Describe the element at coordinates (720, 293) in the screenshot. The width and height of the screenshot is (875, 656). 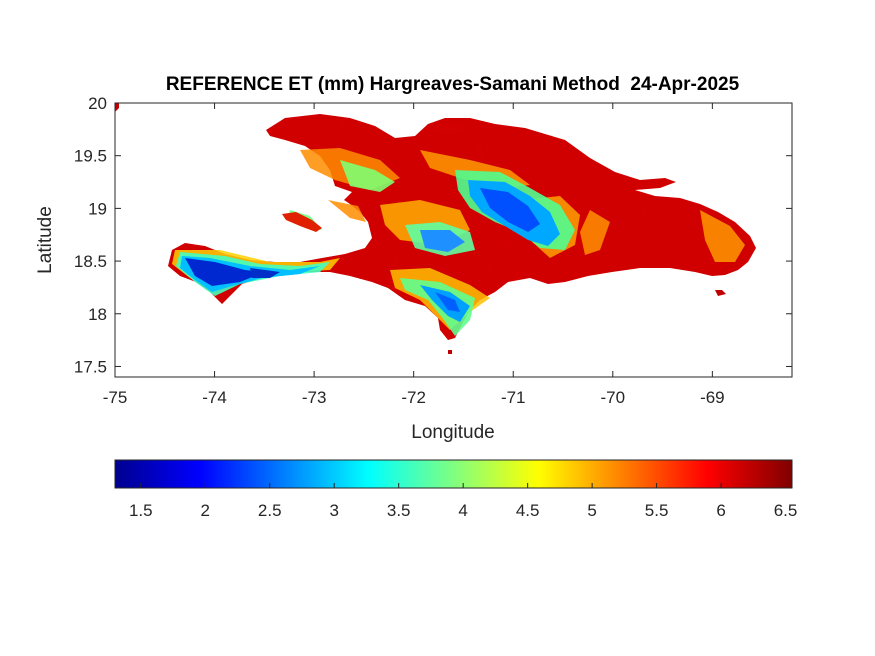
I see `saona-island` at that location.